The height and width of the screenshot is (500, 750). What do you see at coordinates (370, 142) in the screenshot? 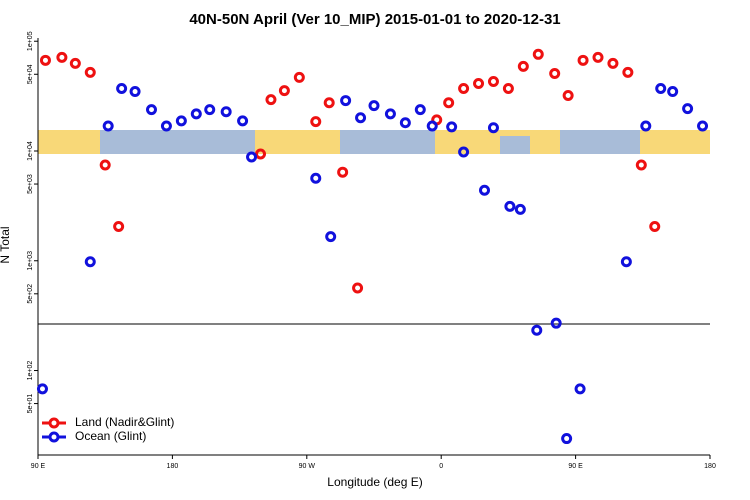
I see `map-land` at bounding box center [370, 142].